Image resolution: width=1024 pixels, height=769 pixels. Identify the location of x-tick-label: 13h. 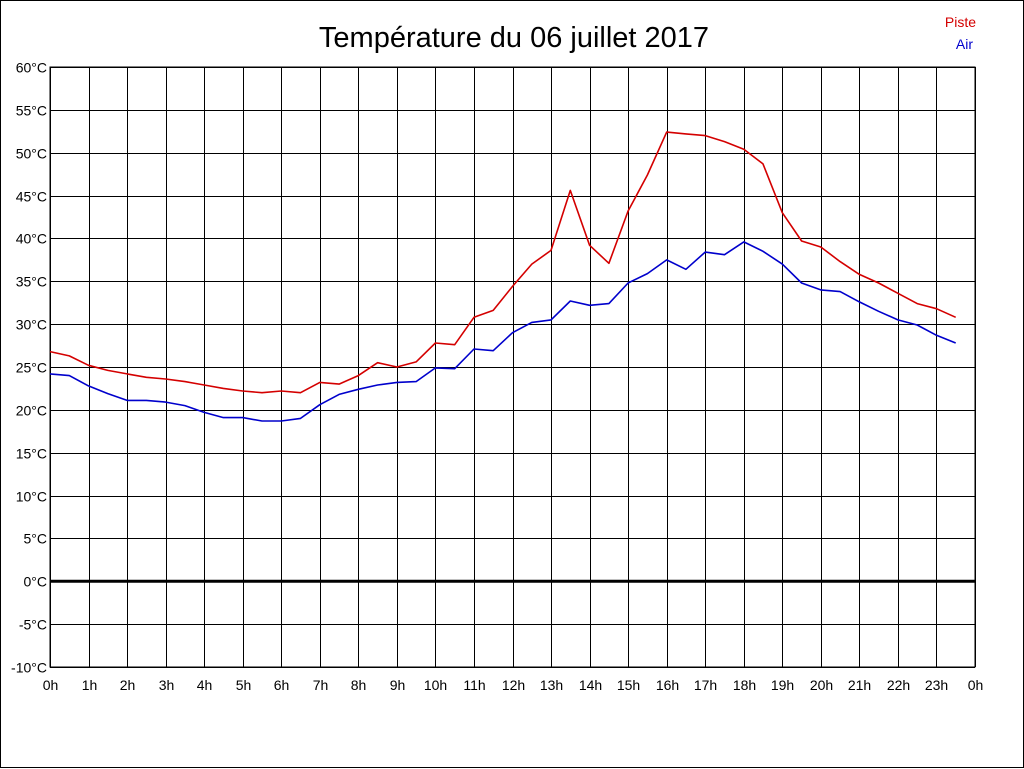
(551, 685).